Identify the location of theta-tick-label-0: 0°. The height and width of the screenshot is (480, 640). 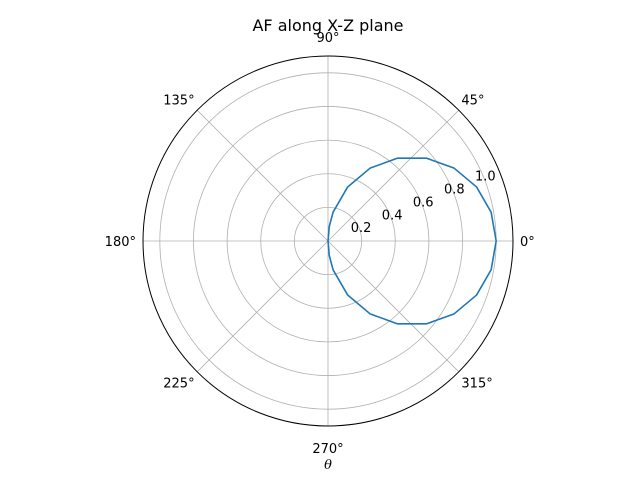
(527, 242).